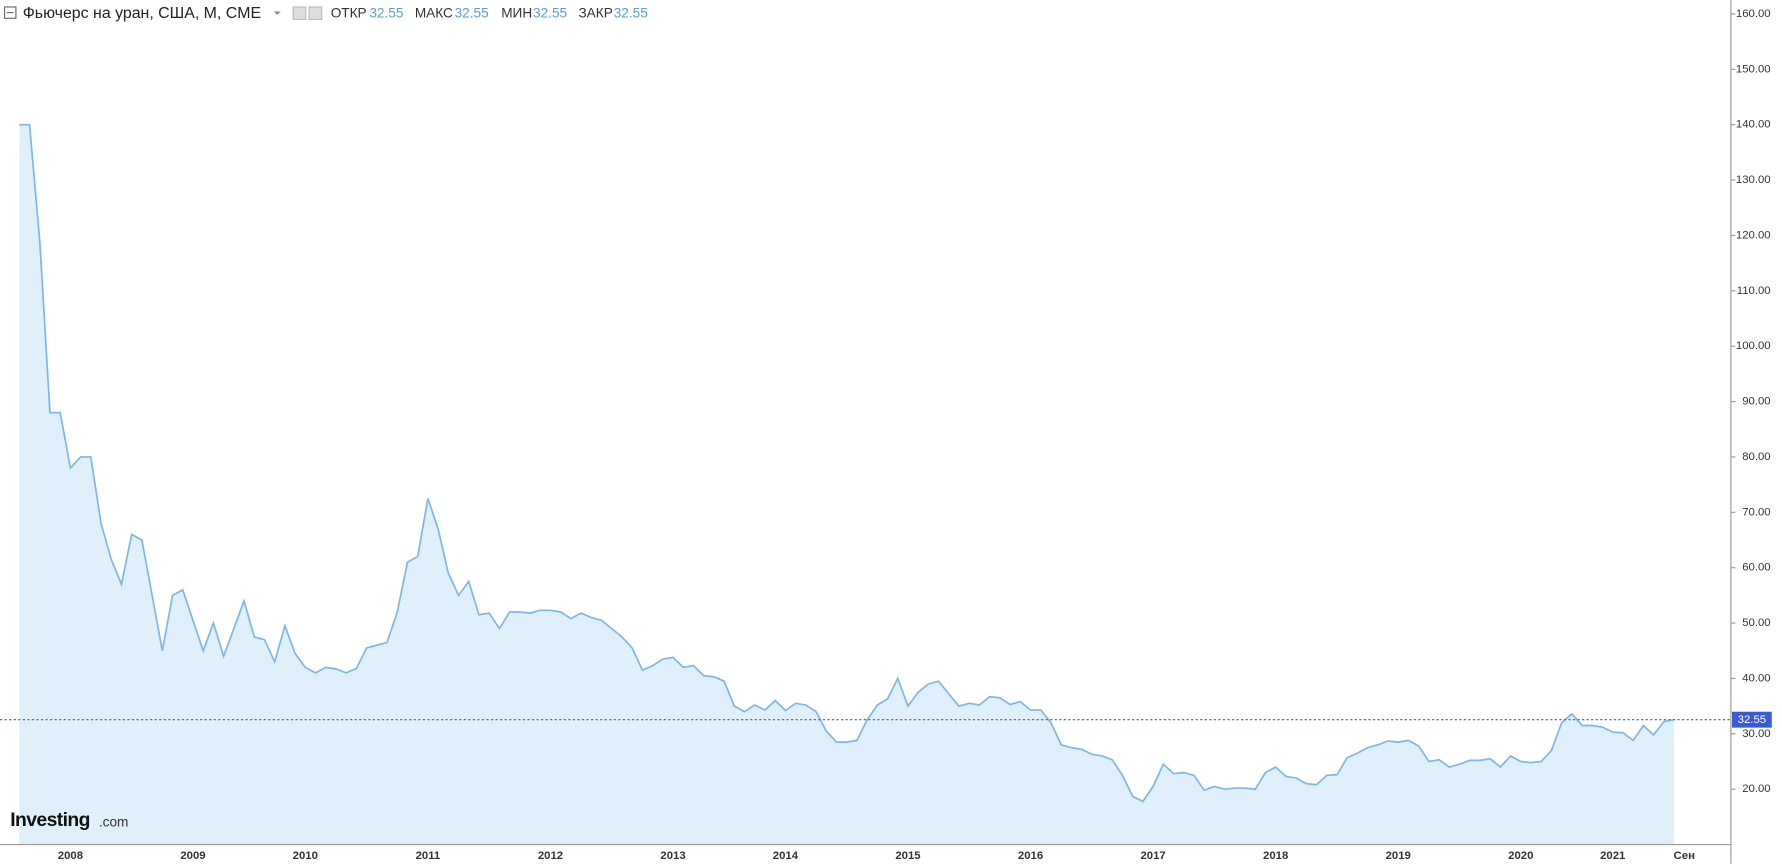  What do you see at coordinates (1756, 568) in the screenshot?
I see `y-tick-label: 60.00` at bounding box center [1756, 568].